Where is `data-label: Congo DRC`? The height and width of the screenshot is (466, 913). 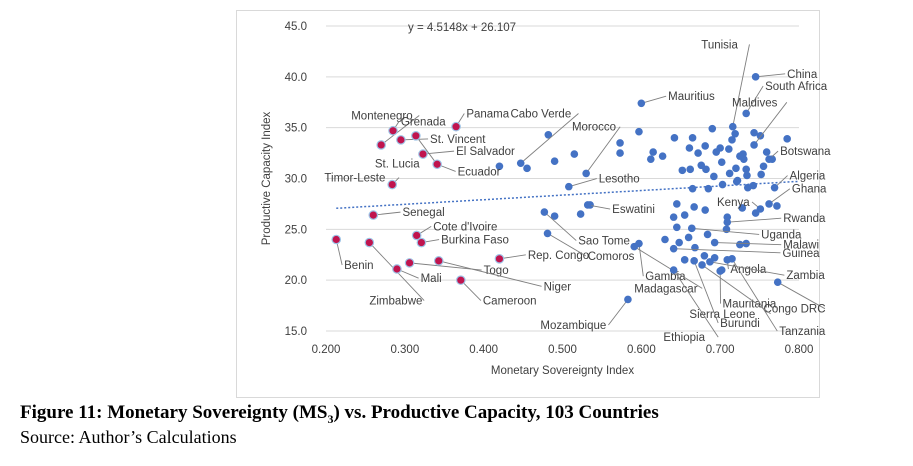 data-label: Congo DRC is located at coordinates (795, 310).